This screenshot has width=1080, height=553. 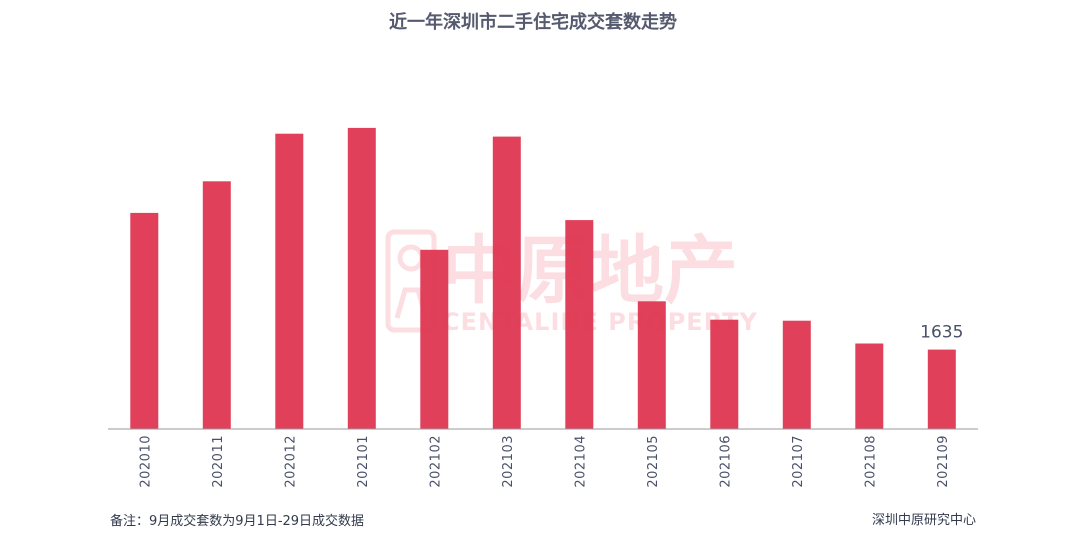 I want to click on x-tick-label-202010: 202010, so click(x=145, y=461).